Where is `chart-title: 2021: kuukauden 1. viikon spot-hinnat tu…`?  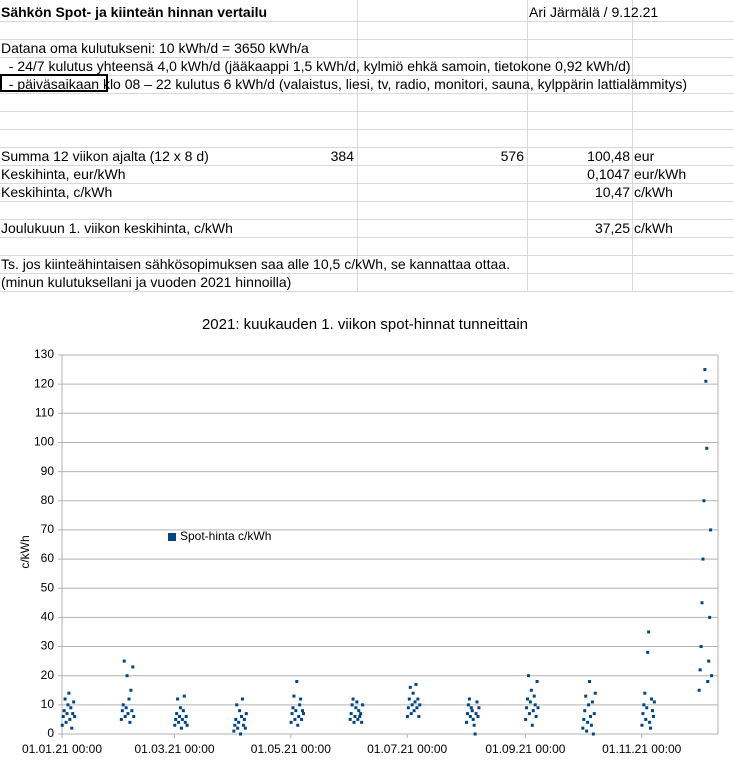 chart-title: 2021: kuukauden 1. viikon spot-hinnat tu… is located at coordinates (365, 324).